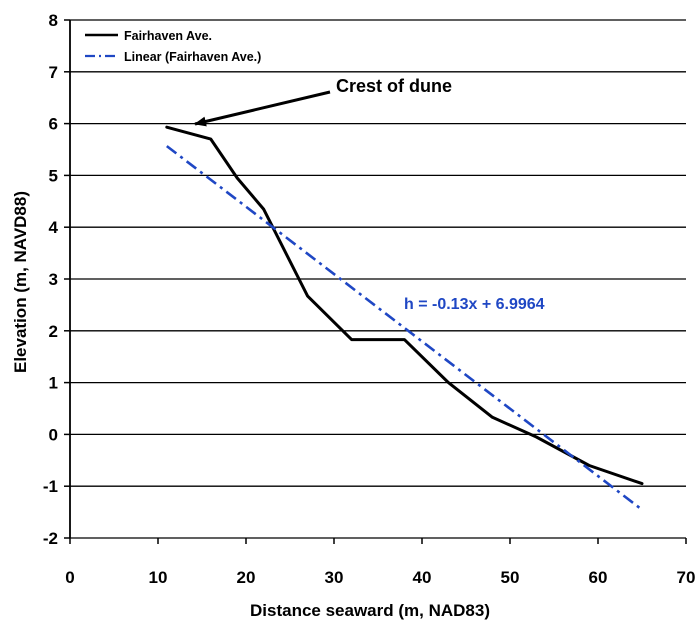 The height and width of the screenshot is (633, 700). What do you see at coordinates (246, 577) in the screenshot?
I see `x-tick-label: 20` at bounding box center [246, 577].